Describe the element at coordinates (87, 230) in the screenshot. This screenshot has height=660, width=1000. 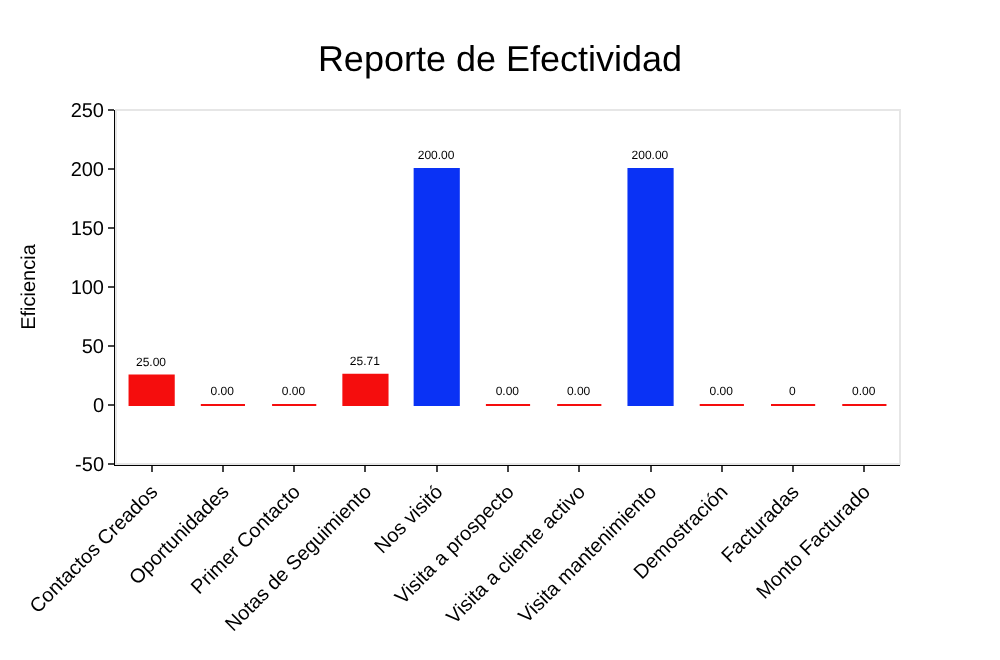
I see `y-tick-label: 150` at that location.